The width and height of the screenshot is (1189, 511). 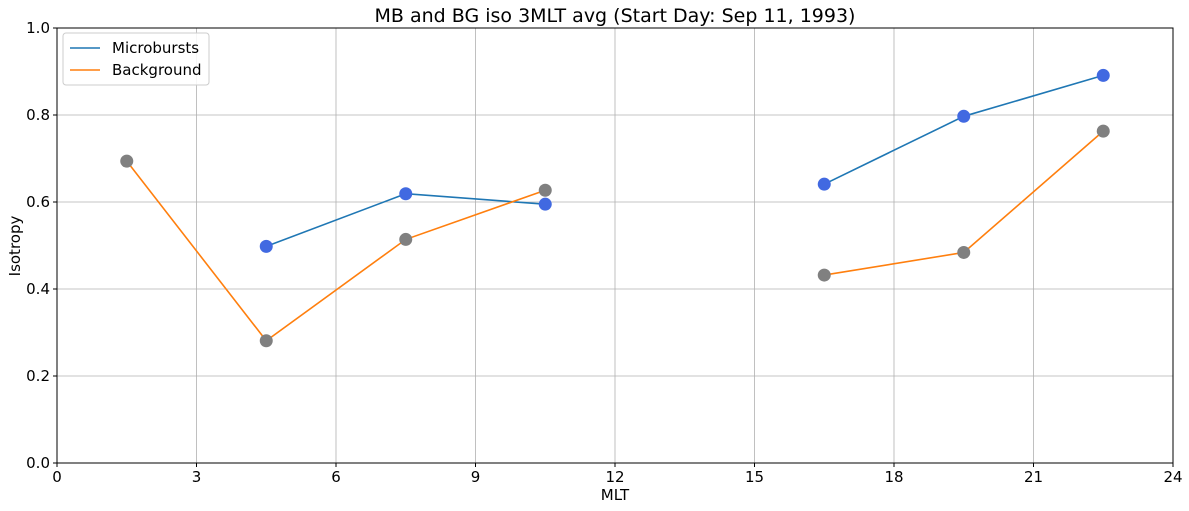 I want to click on y-tick-label: 0.8, so click(x=38, y=115).